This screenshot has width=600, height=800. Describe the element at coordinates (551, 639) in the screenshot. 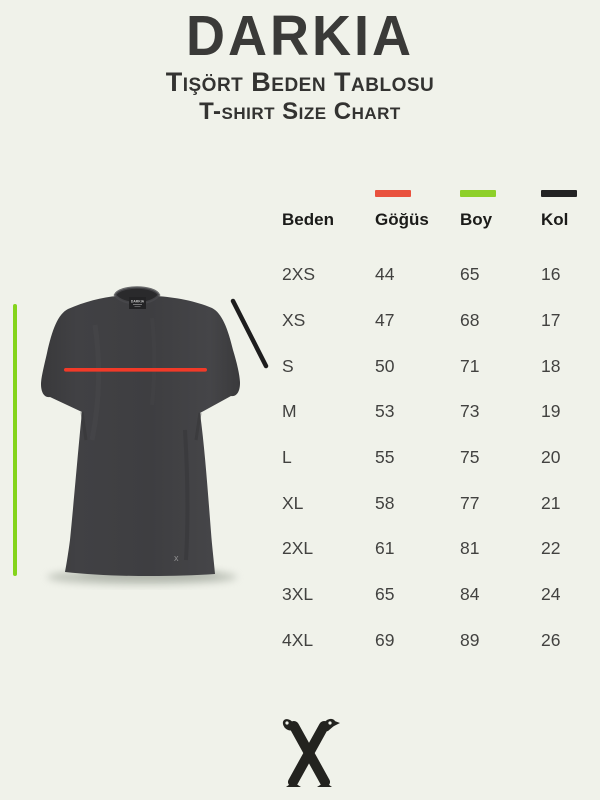

I see `sleeve-cell: 26` at that location.